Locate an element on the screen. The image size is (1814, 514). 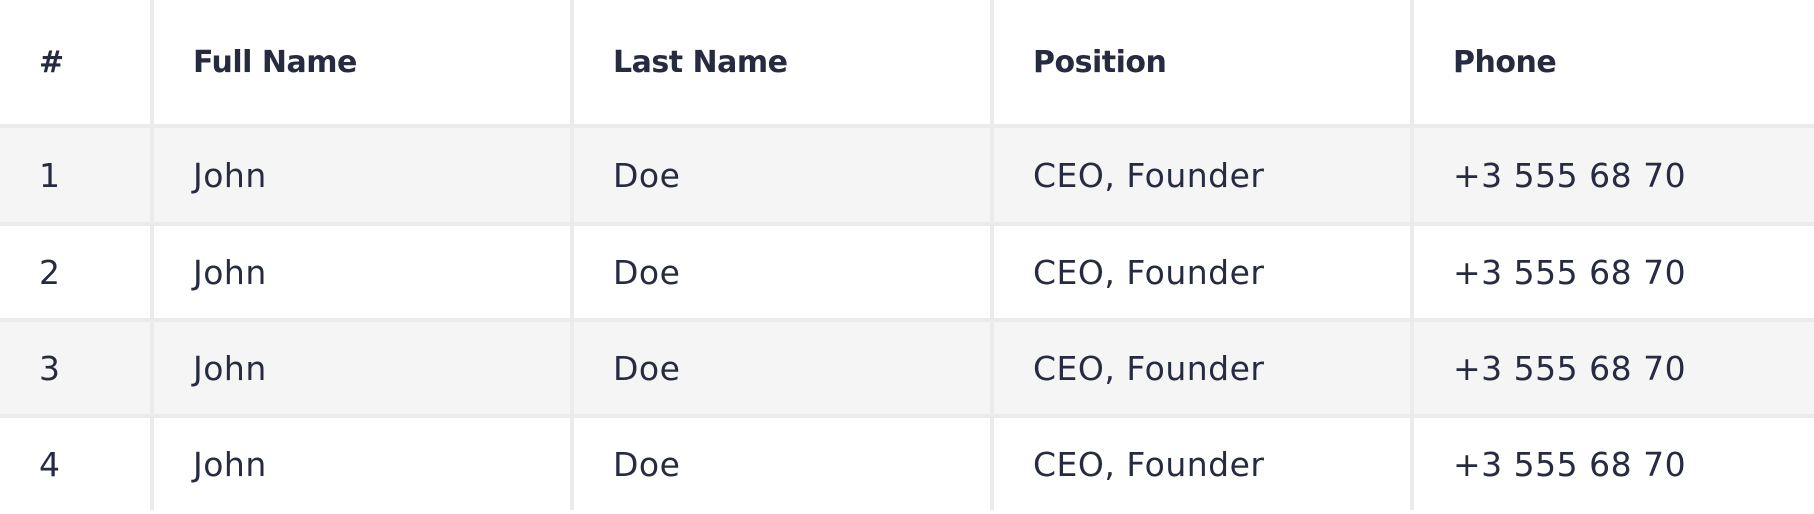
cell-number: 4 is located at coordinates (75, 464).